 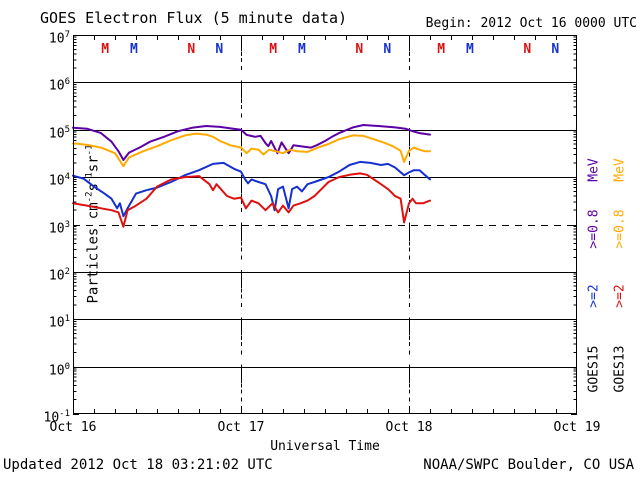 I want to click on y-tick-label: 10⁻¹, so click(x=57, y=417).